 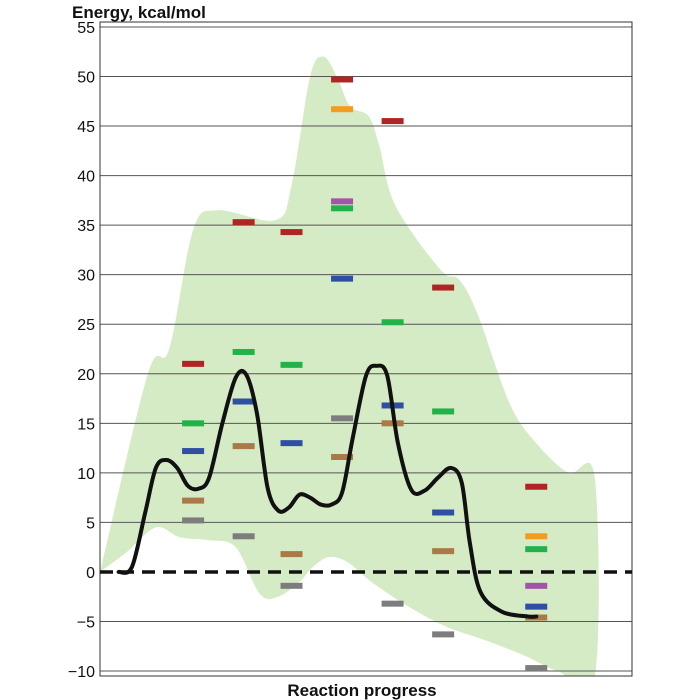 What do you see at coordinates (139, 12) in the screenshot?
I see `chart-title: Energy, kcal/mol` at bounding box center [139, 12].